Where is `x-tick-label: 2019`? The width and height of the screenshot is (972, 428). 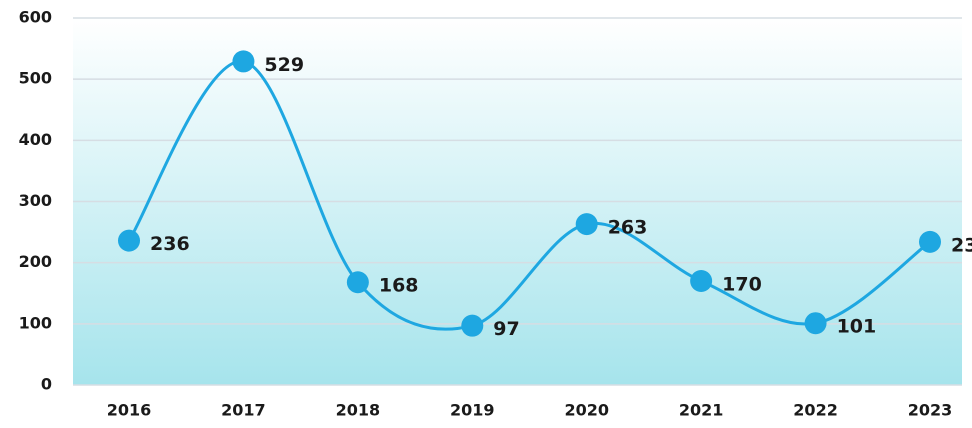 x-tick-label: 2019 is located at coordinates (472, 410).